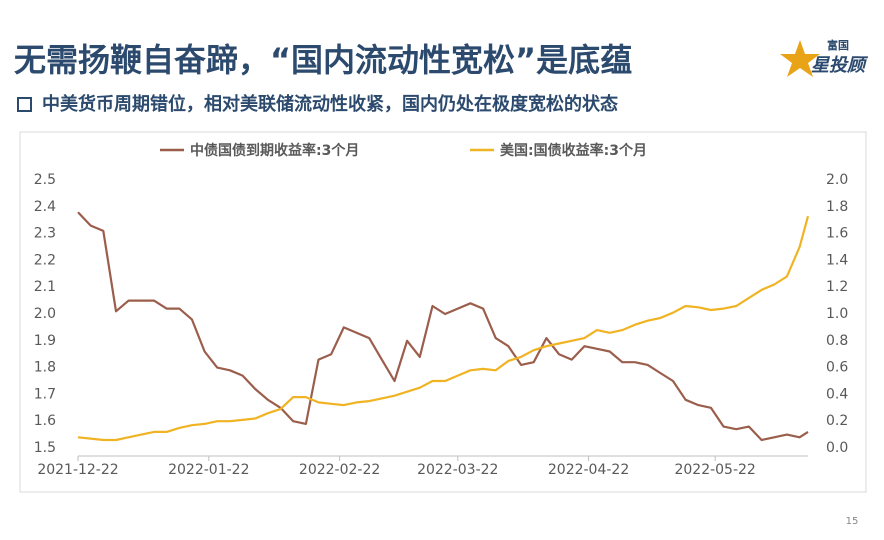  Describe the element at coordinates (837, 314) in the screenshot. I see `y2-tick-label: 1.0` at that location.